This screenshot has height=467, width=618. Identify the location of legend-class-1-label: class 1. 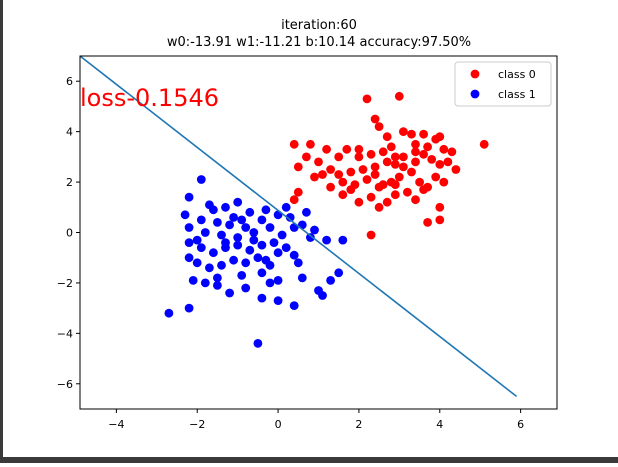
(517, 94).